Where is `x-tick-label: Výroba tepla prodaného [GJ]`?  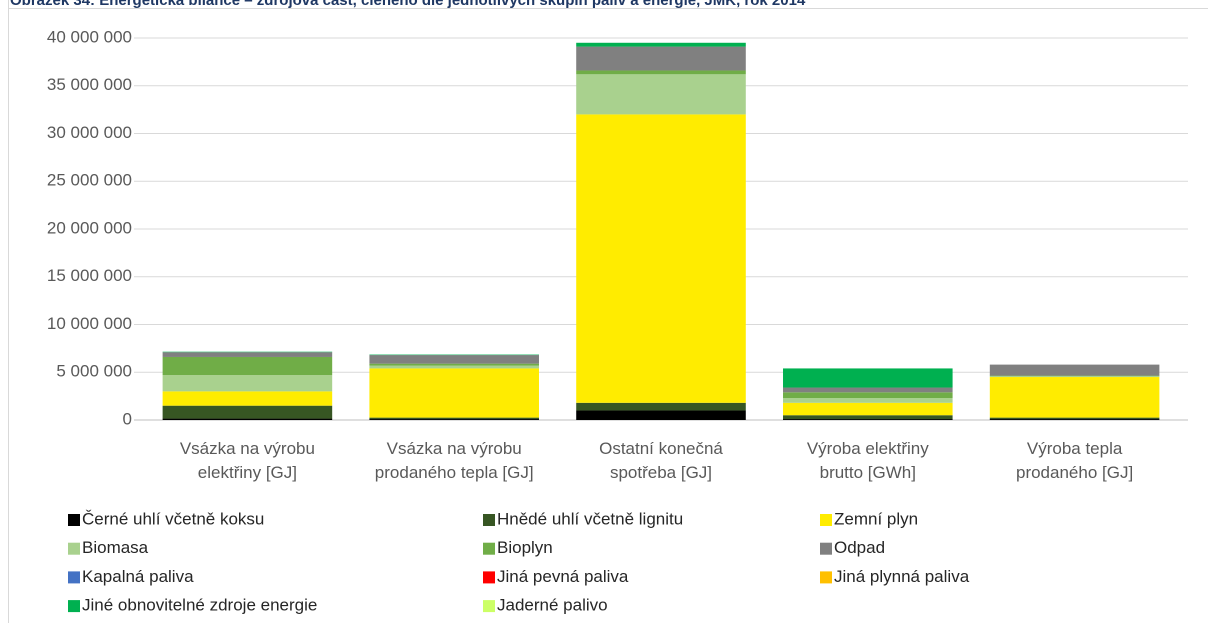 x-tick-label: Výroba tepla prodaného [GJ] is located at coordinates (1074, 460).